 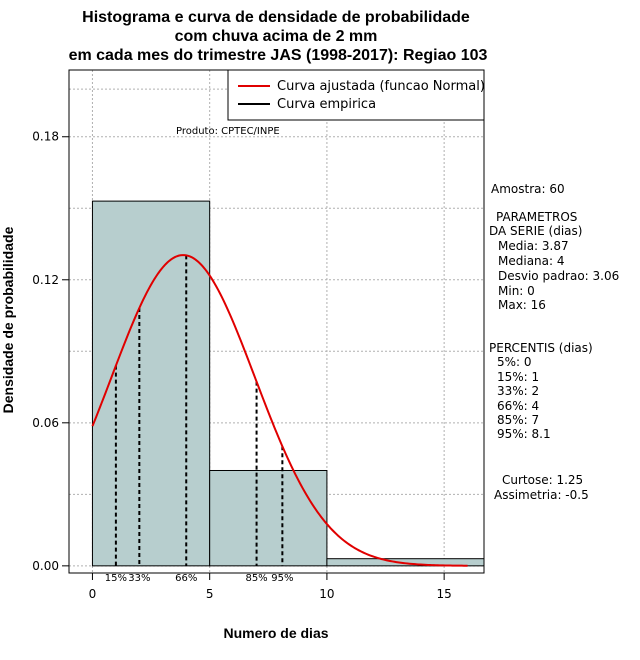 I want to click on param-media: Media: 3.87, so click(x=533, y=246).